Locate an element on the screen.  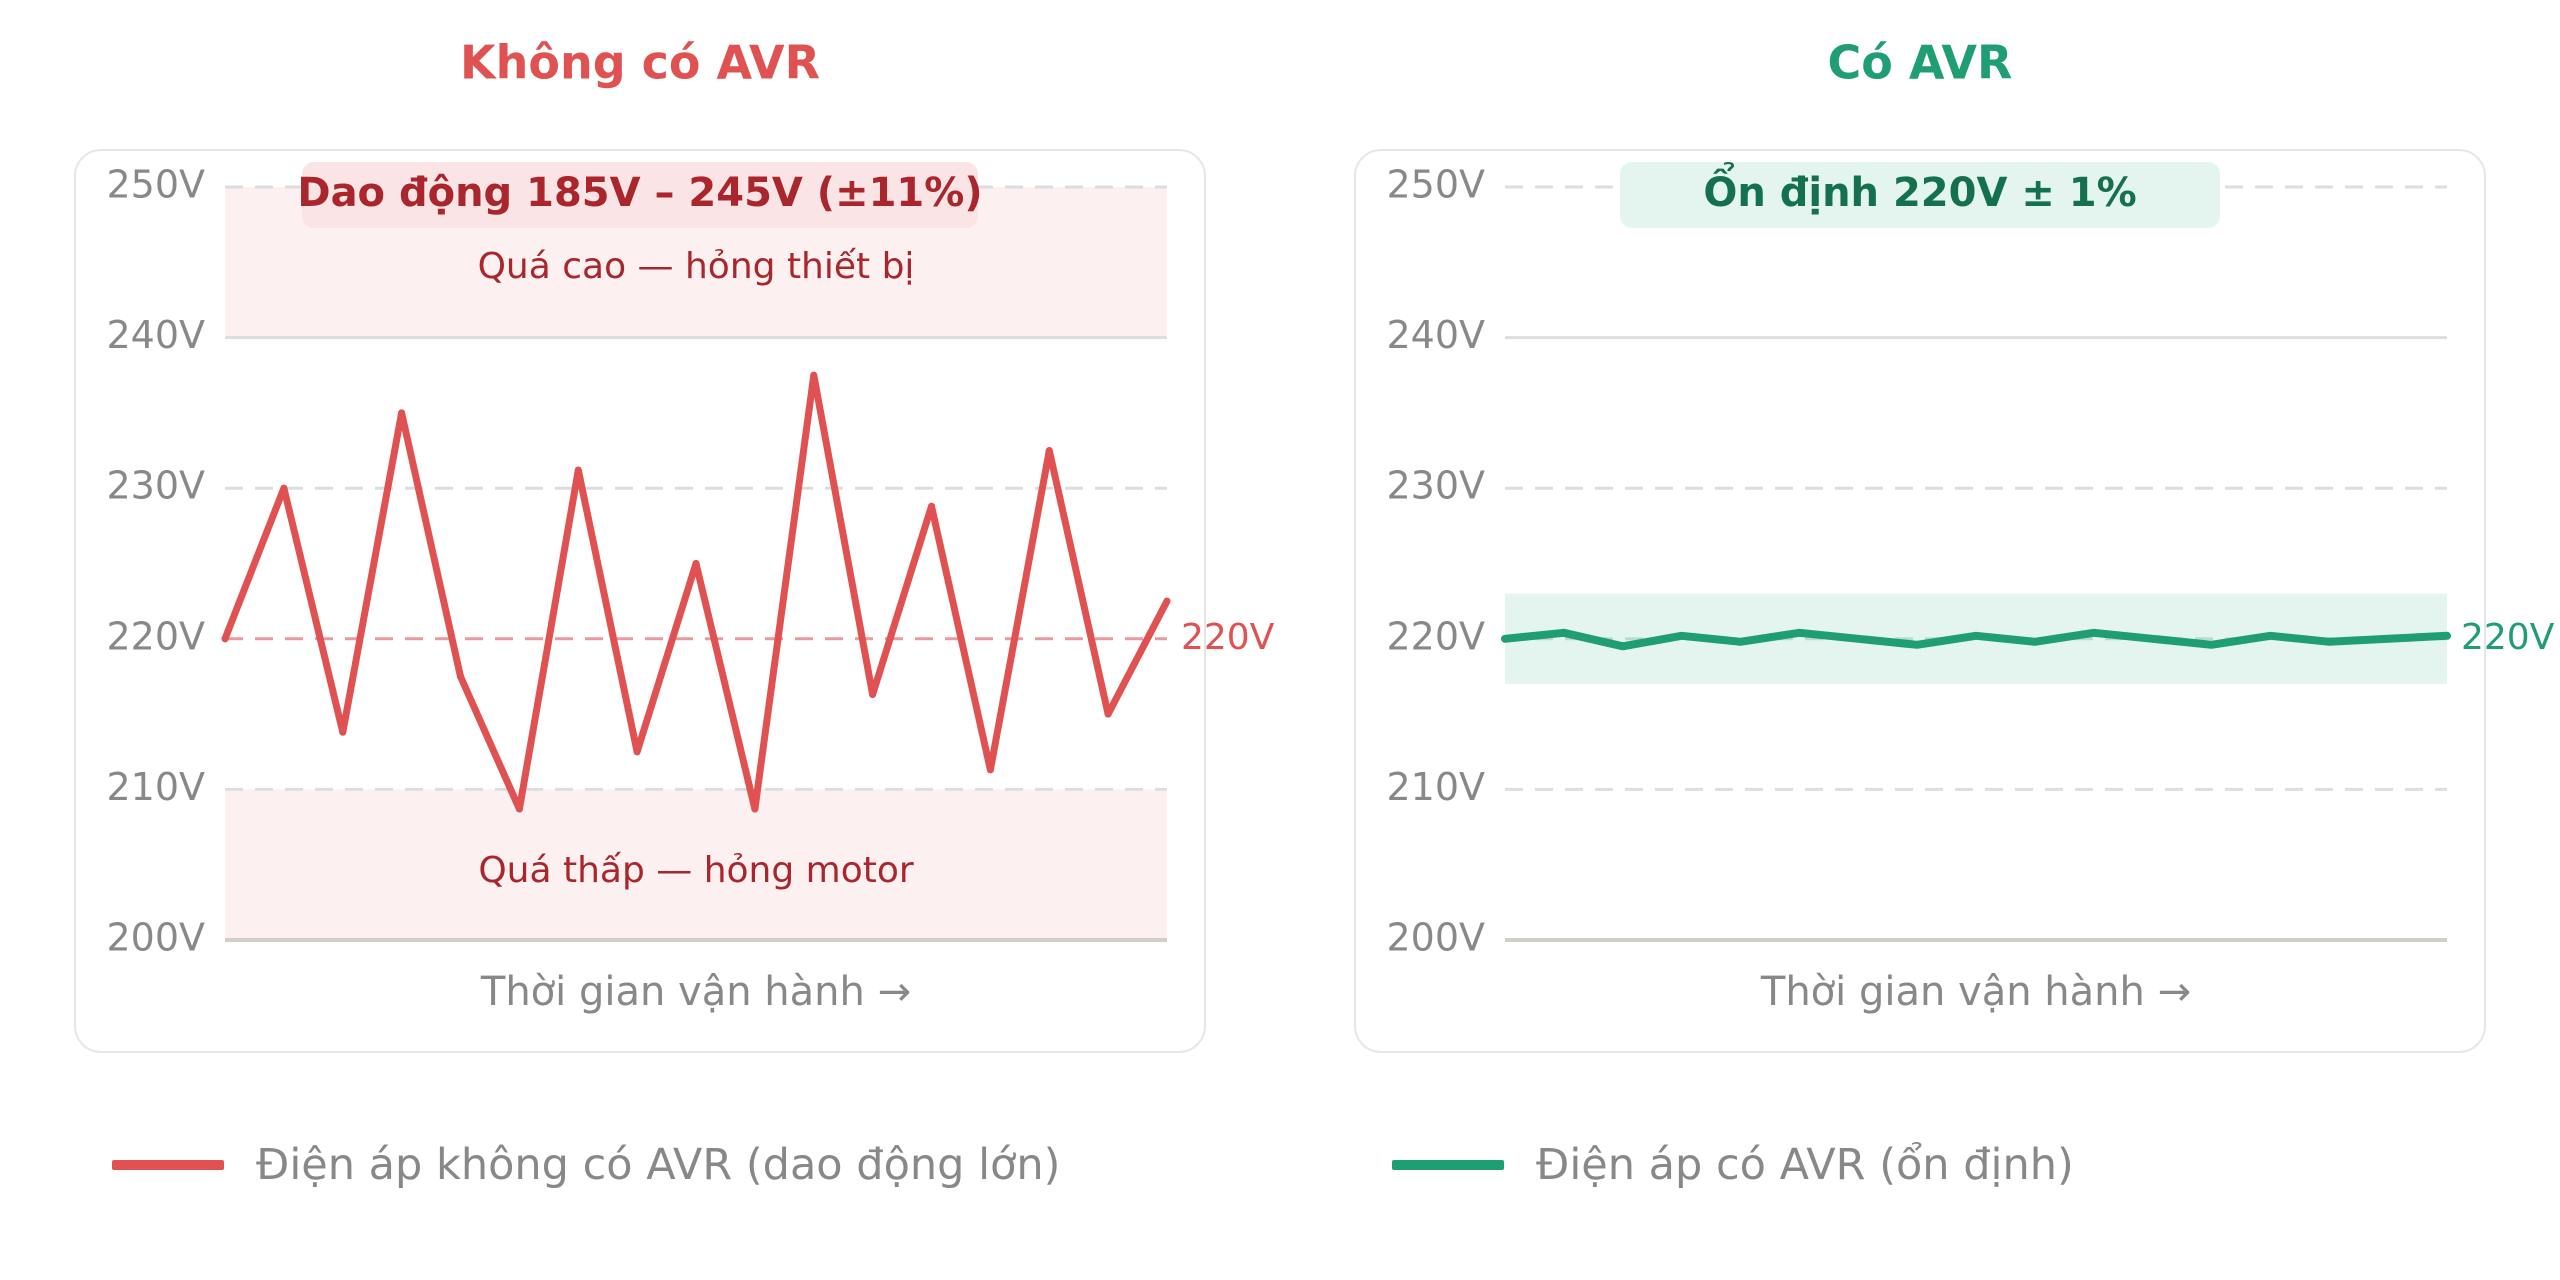
legend-item-with-avr: Điện áp có AVR (ổn định) is located at coordinates (1733, 1165).